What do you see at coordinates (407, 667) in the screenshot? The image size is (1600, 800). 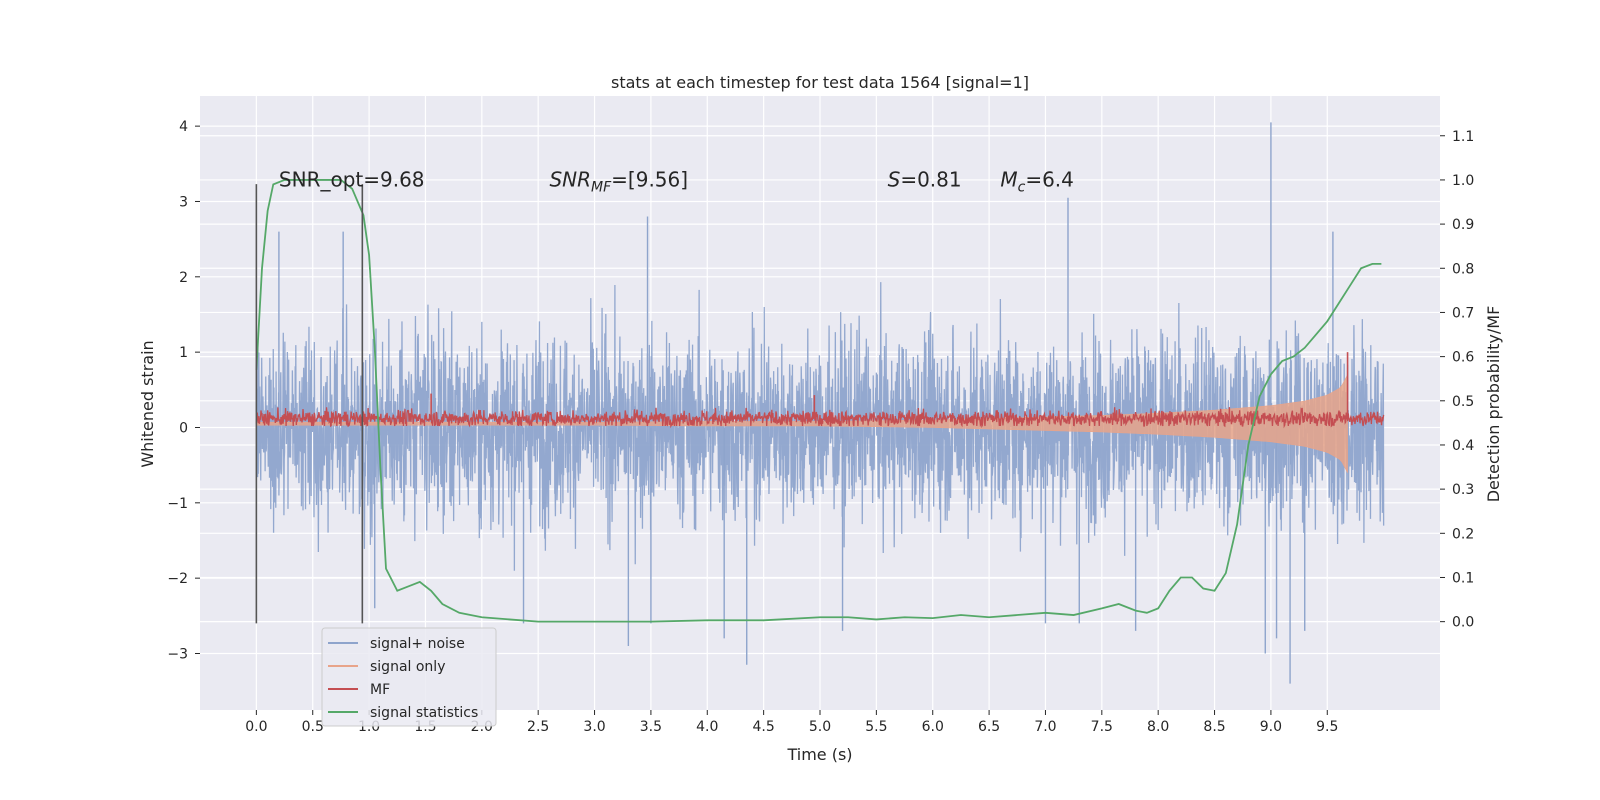 I see `legend-label: signal only` at bounding box center [407, 667].